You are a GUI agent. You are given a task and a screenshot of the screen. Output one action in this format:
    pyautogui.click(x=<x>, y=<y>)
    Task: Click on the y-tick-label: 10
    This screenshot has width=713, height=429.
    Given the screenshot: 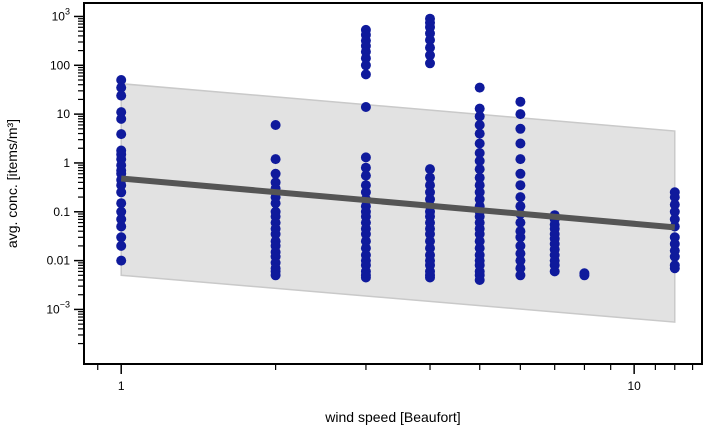 What is the action you would take?
    pyautogui.click(x=64, y=114)
    